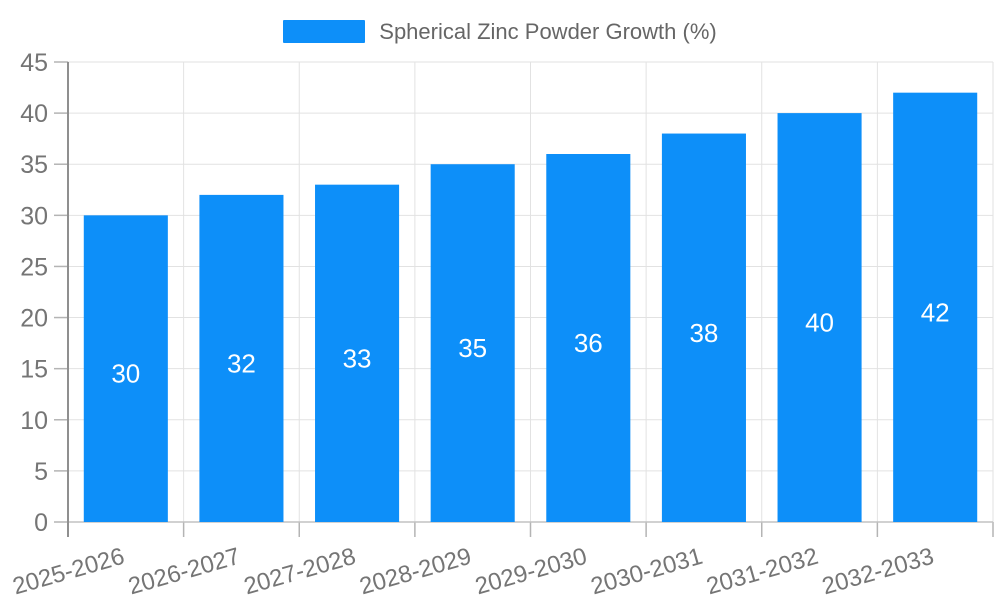 Image resolution: width=1000 pixels, height=600 pixels. Describe the element at coordinates (357, 358) in the screenshot. I see `bar-value-label: 33` at that location.